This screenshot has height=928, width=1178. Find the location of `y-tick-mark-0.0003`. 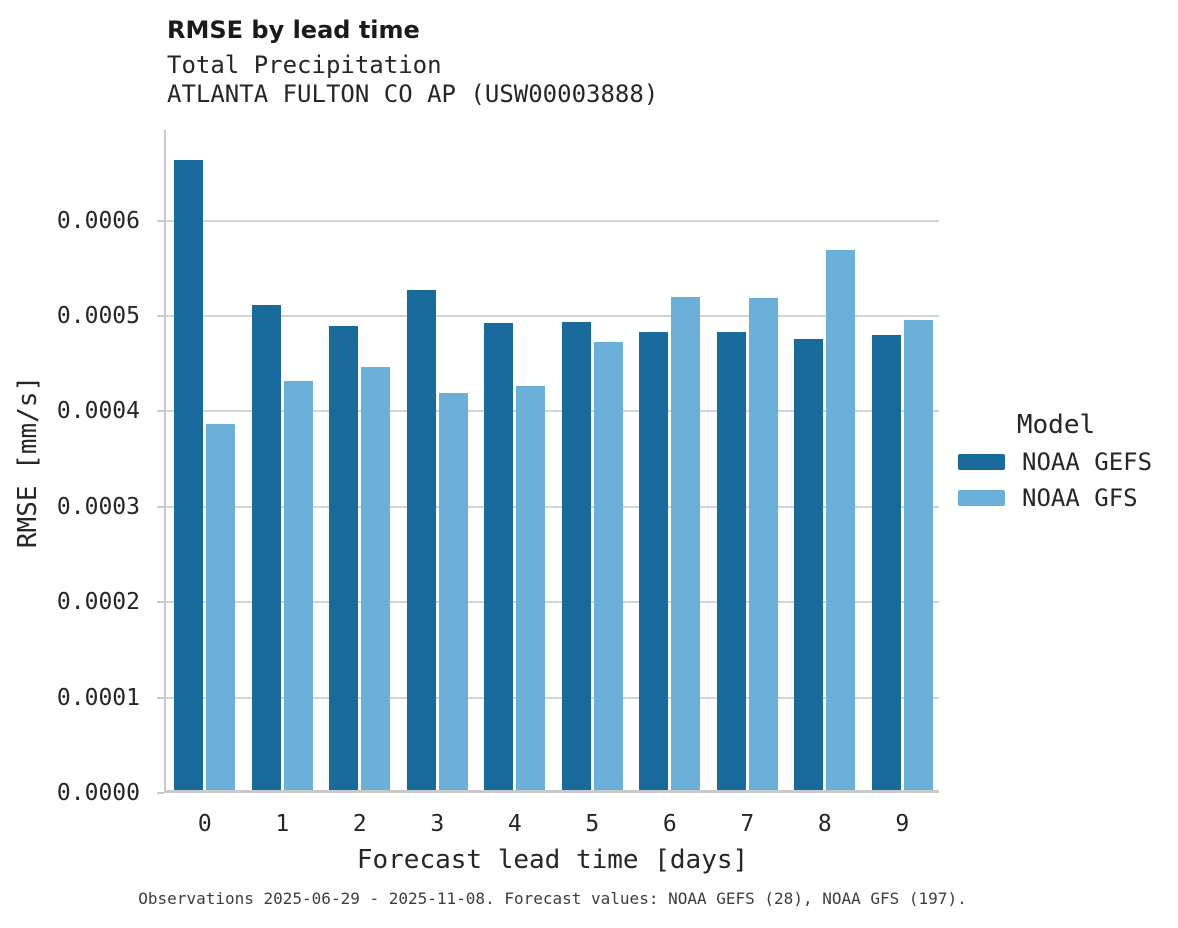

y-tick-mark-0.0003 is located at coordinates (160, 506).